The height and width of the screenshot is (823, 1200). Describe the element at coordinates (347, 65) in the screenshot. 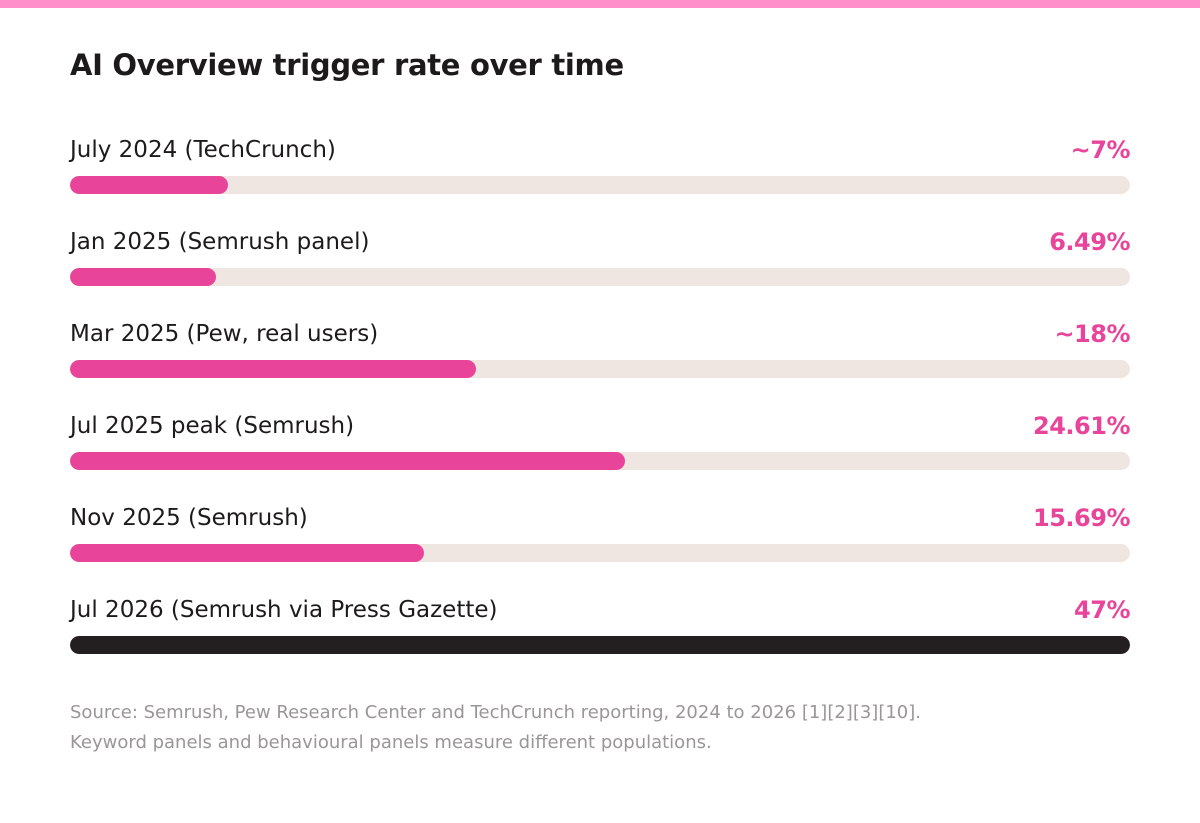

I see `chart-title: AI Overview trigger rate over time` at that location.